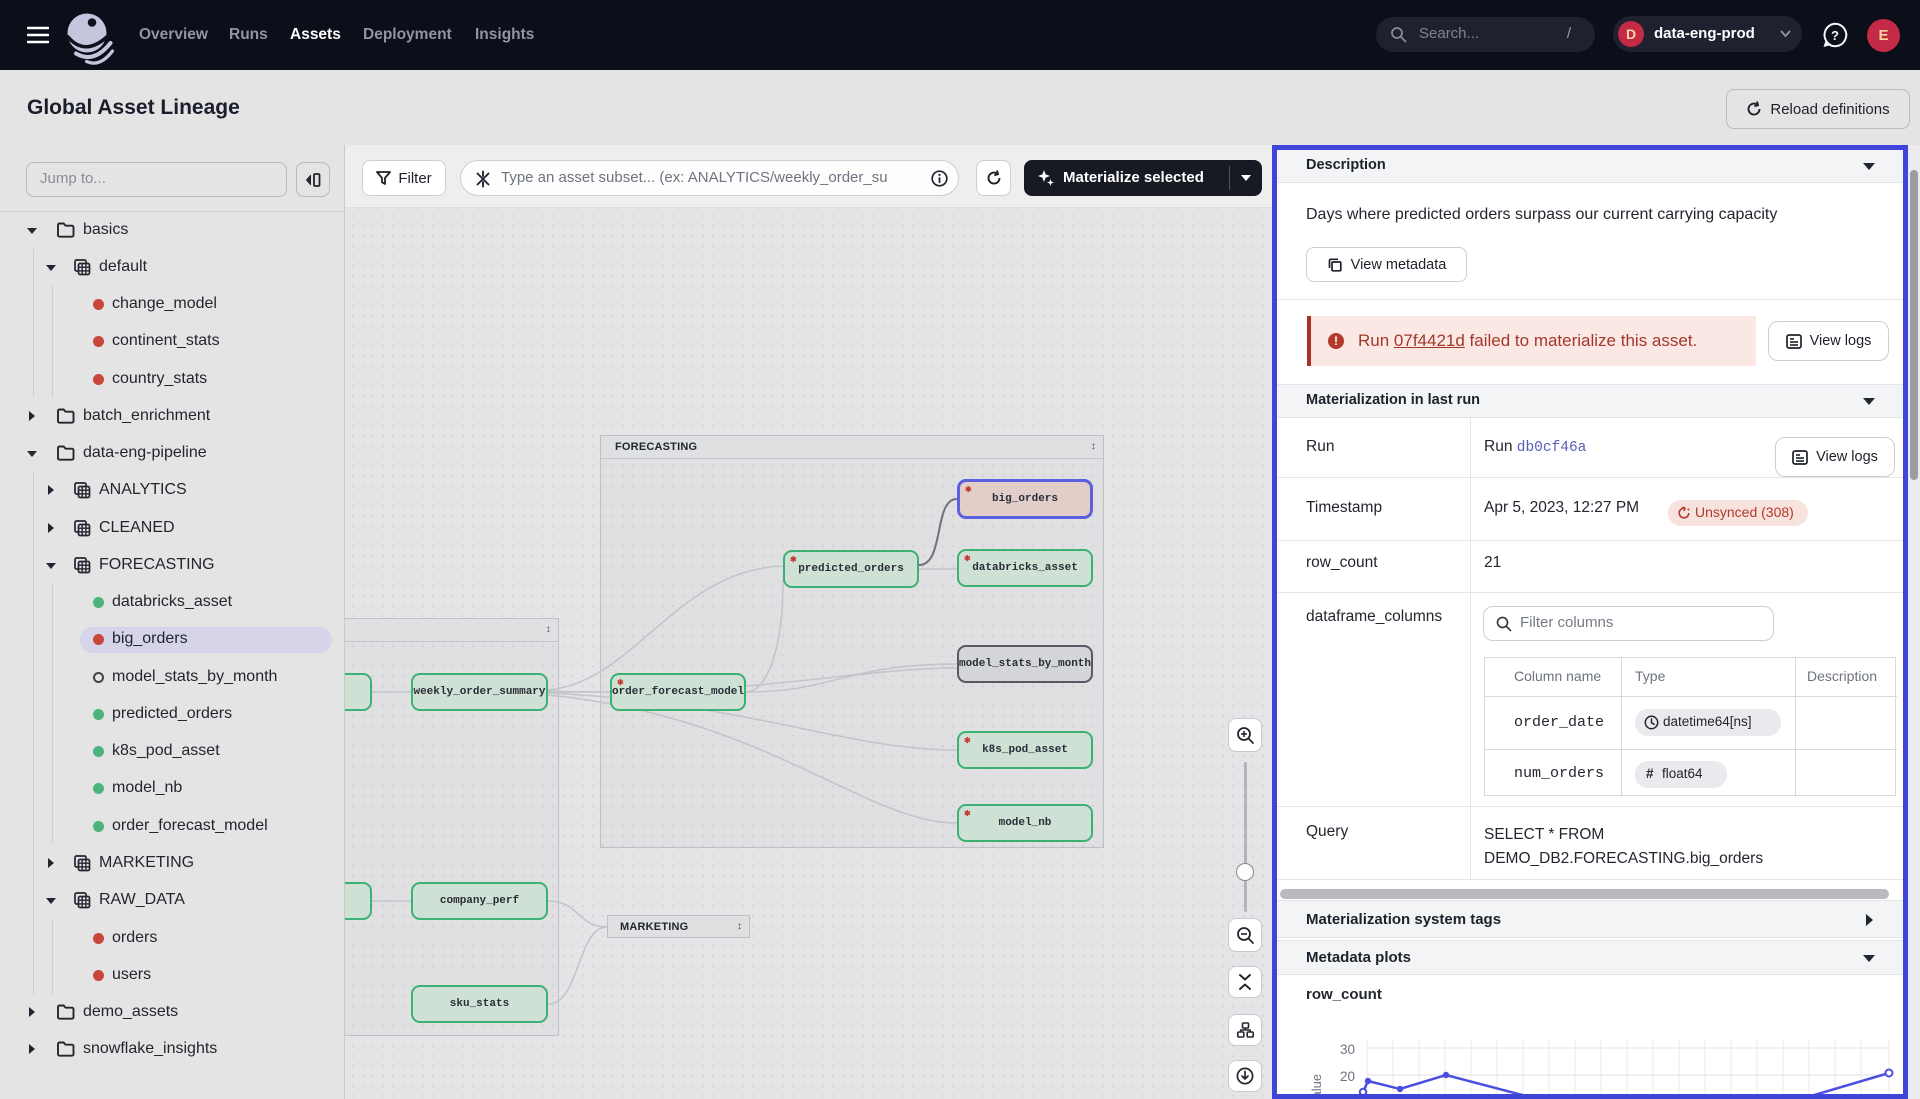 The width and height of the screenshot is (1920, 1099). Describe the element at coordinates (1347, 1049) in the screenshot. I see `svg-text: 30` at that location.